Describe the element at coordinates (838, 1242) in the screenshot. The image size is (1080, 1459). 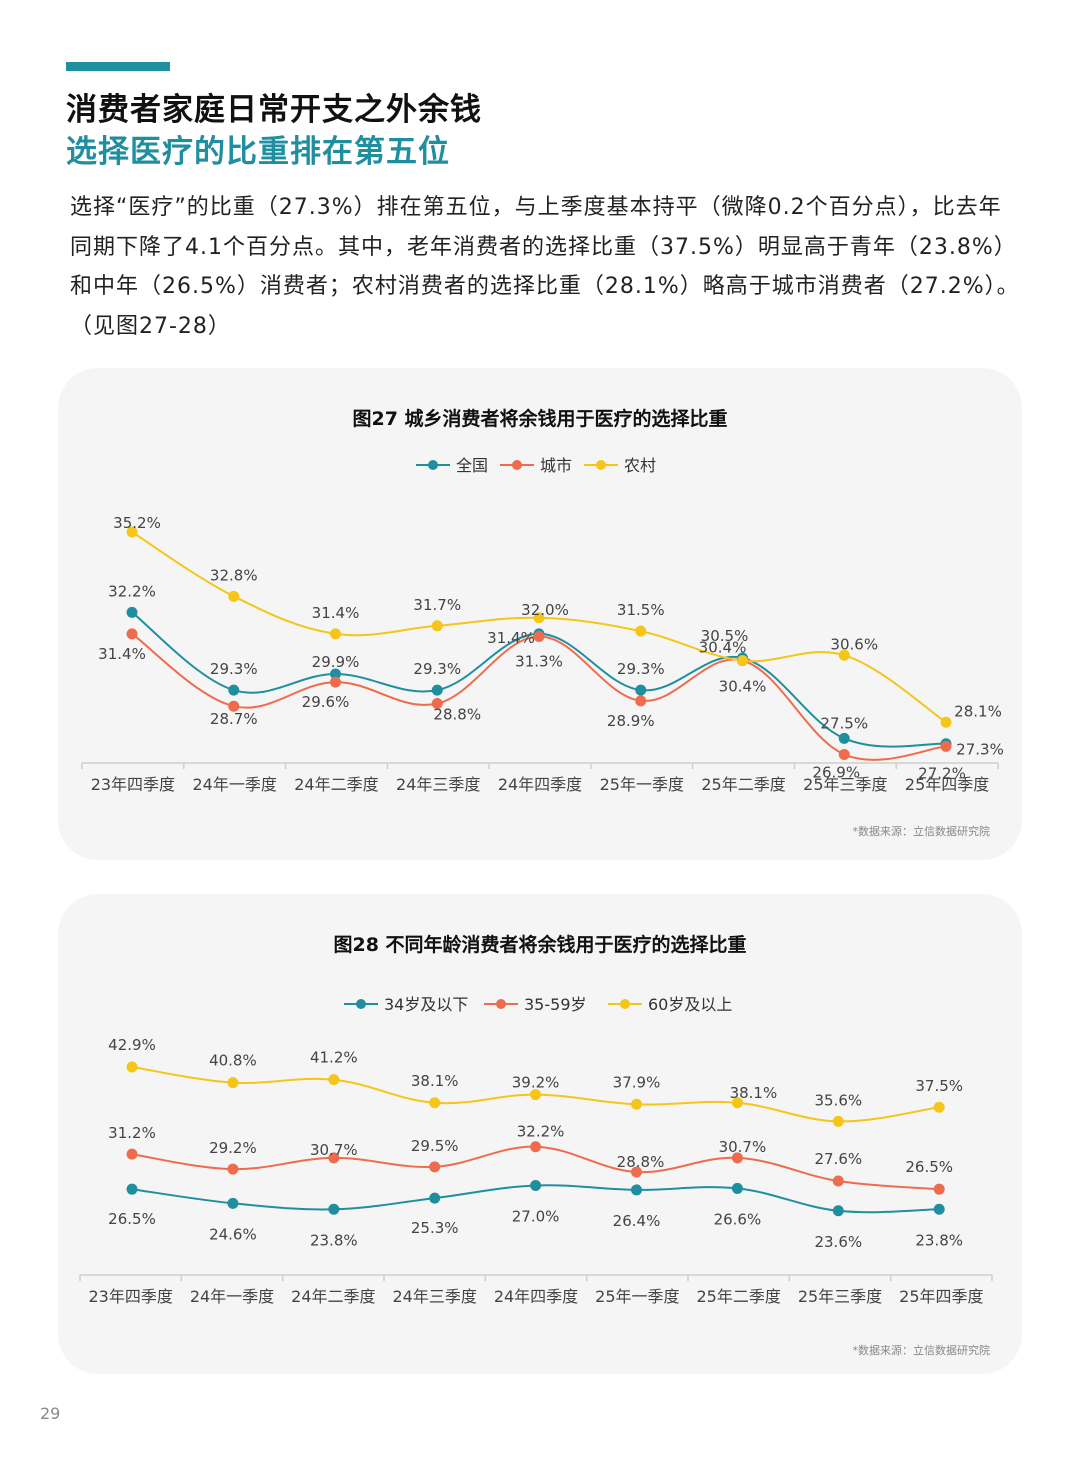
I see `chart28-data-label: 23.6%` at that location.